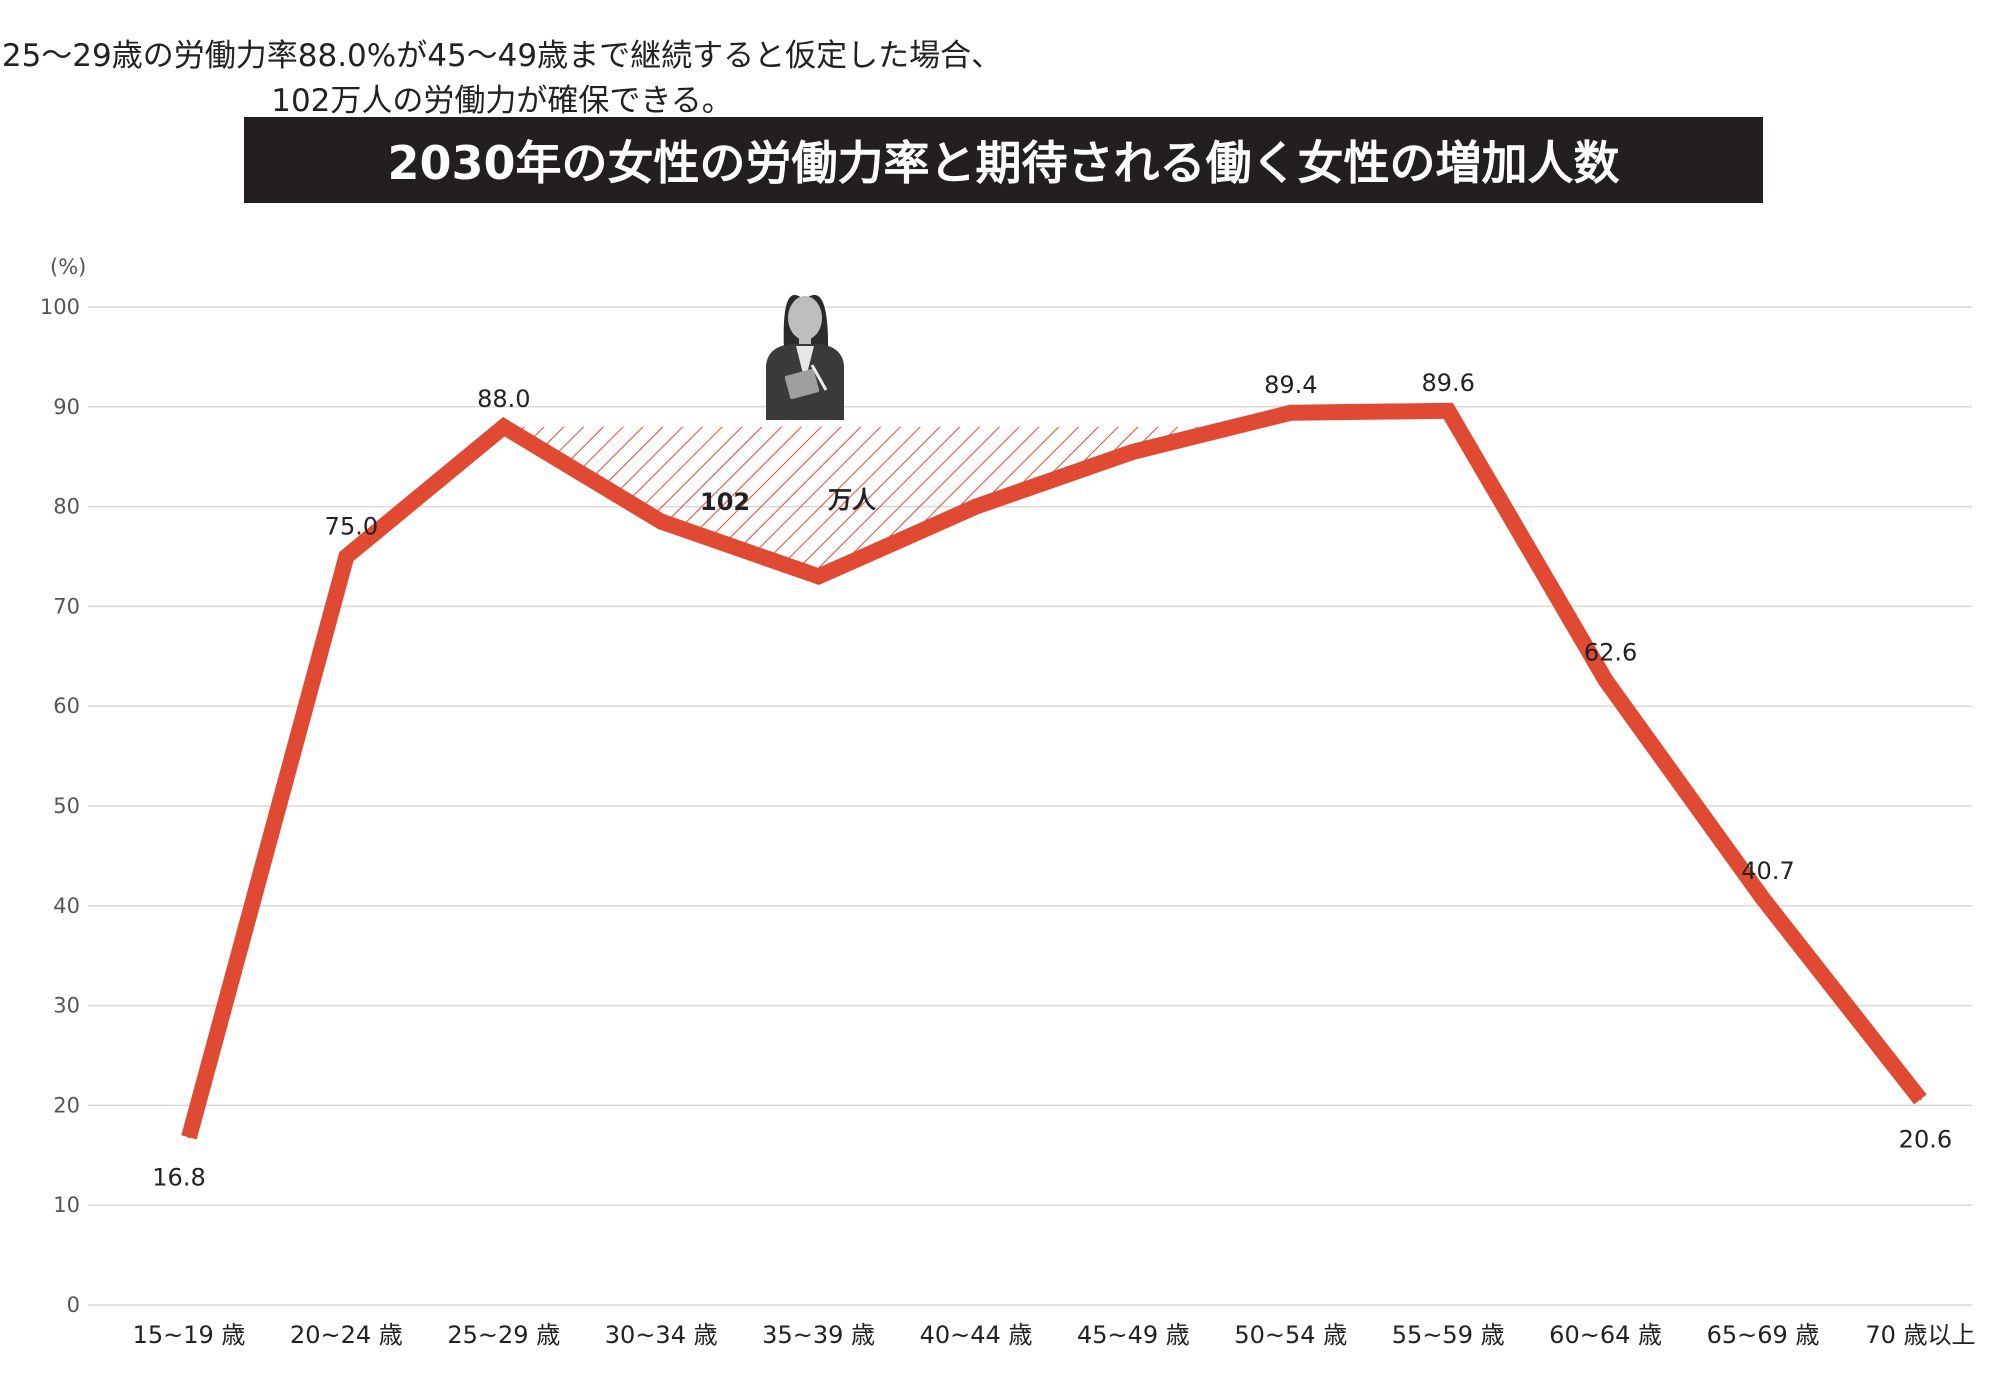  Describe the element at coordinates (66, 906) in the screenshot. I see `y-tick-label: 40` at that location.